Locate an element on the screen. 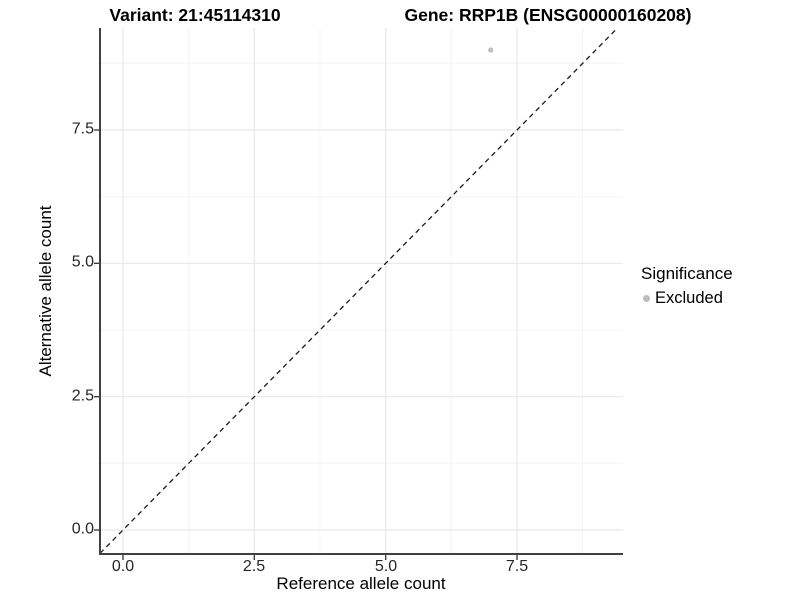 The width and height of the screenshot is (800, 600). data-points is located at coordinates (491, 50).